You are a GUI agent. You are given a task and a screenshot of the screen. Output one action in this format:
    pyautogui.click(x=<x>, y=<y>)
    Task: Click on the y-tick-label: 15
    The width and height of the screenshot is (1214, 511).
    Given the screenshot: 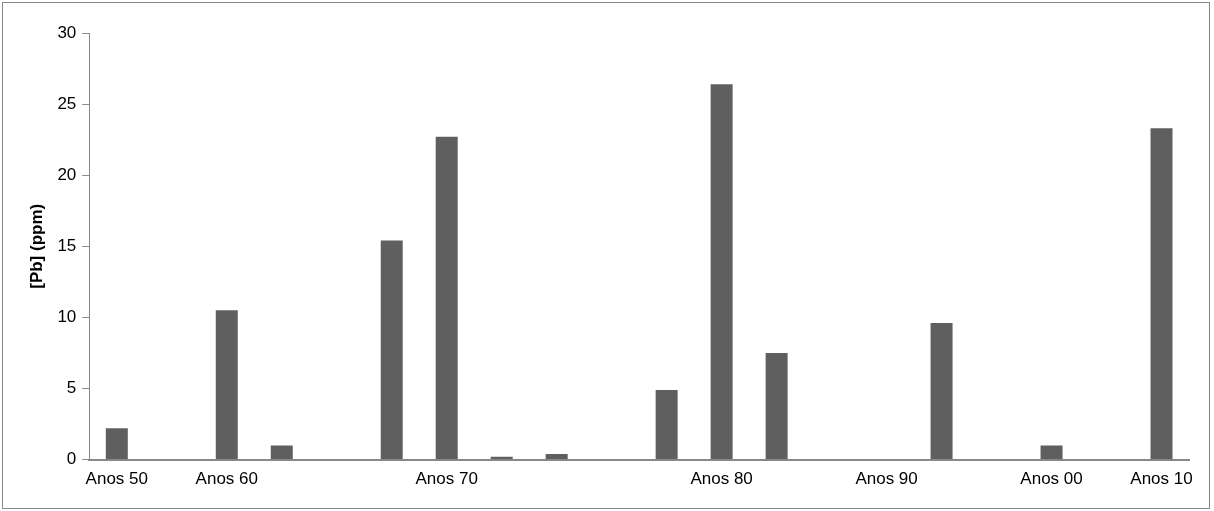 What is the action you would take?
    pyautogui.click(x=67, y=245)
    